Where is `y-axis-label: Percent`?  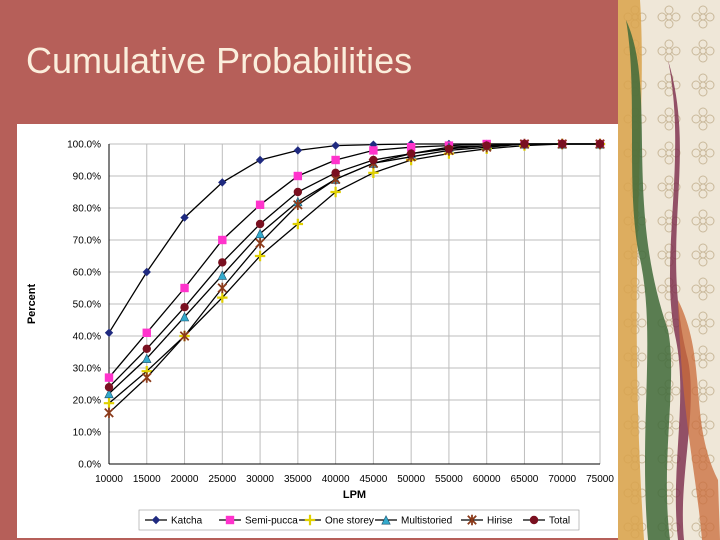 y-axis-label: Percent is located at coordinates (32, 303).